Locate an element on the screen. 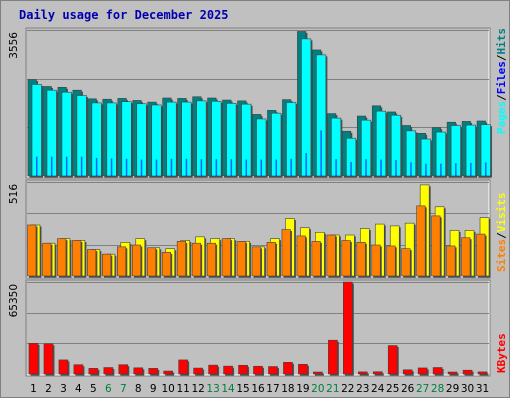 The image size is (512, 400). x-tick-label: 25 is located at coordinates (392, 389).